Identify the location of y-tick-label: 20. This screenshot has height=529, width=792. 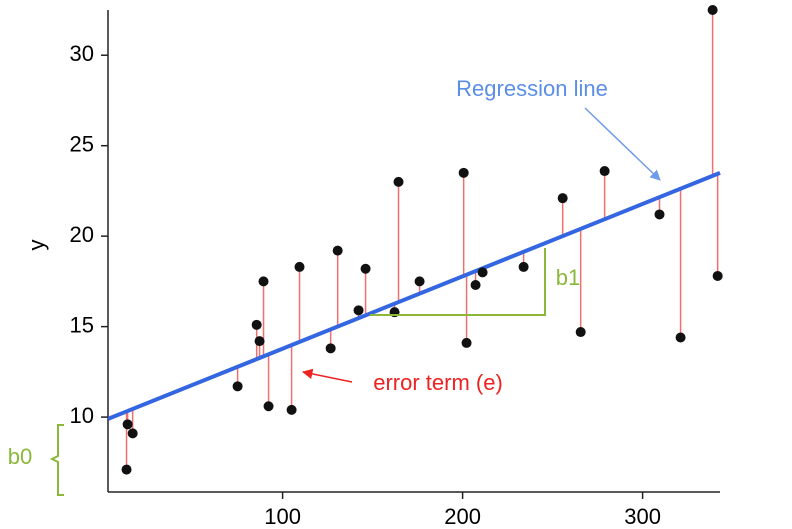
(82, 234).